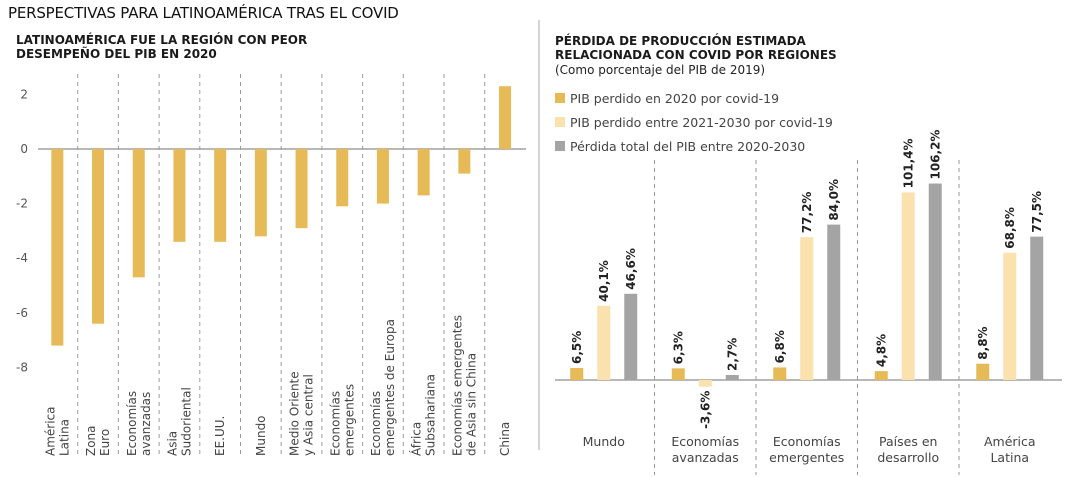  Describe the element at coordinates (834, 200) in the screenshot. I see `data-label: 84,0%` at that location.